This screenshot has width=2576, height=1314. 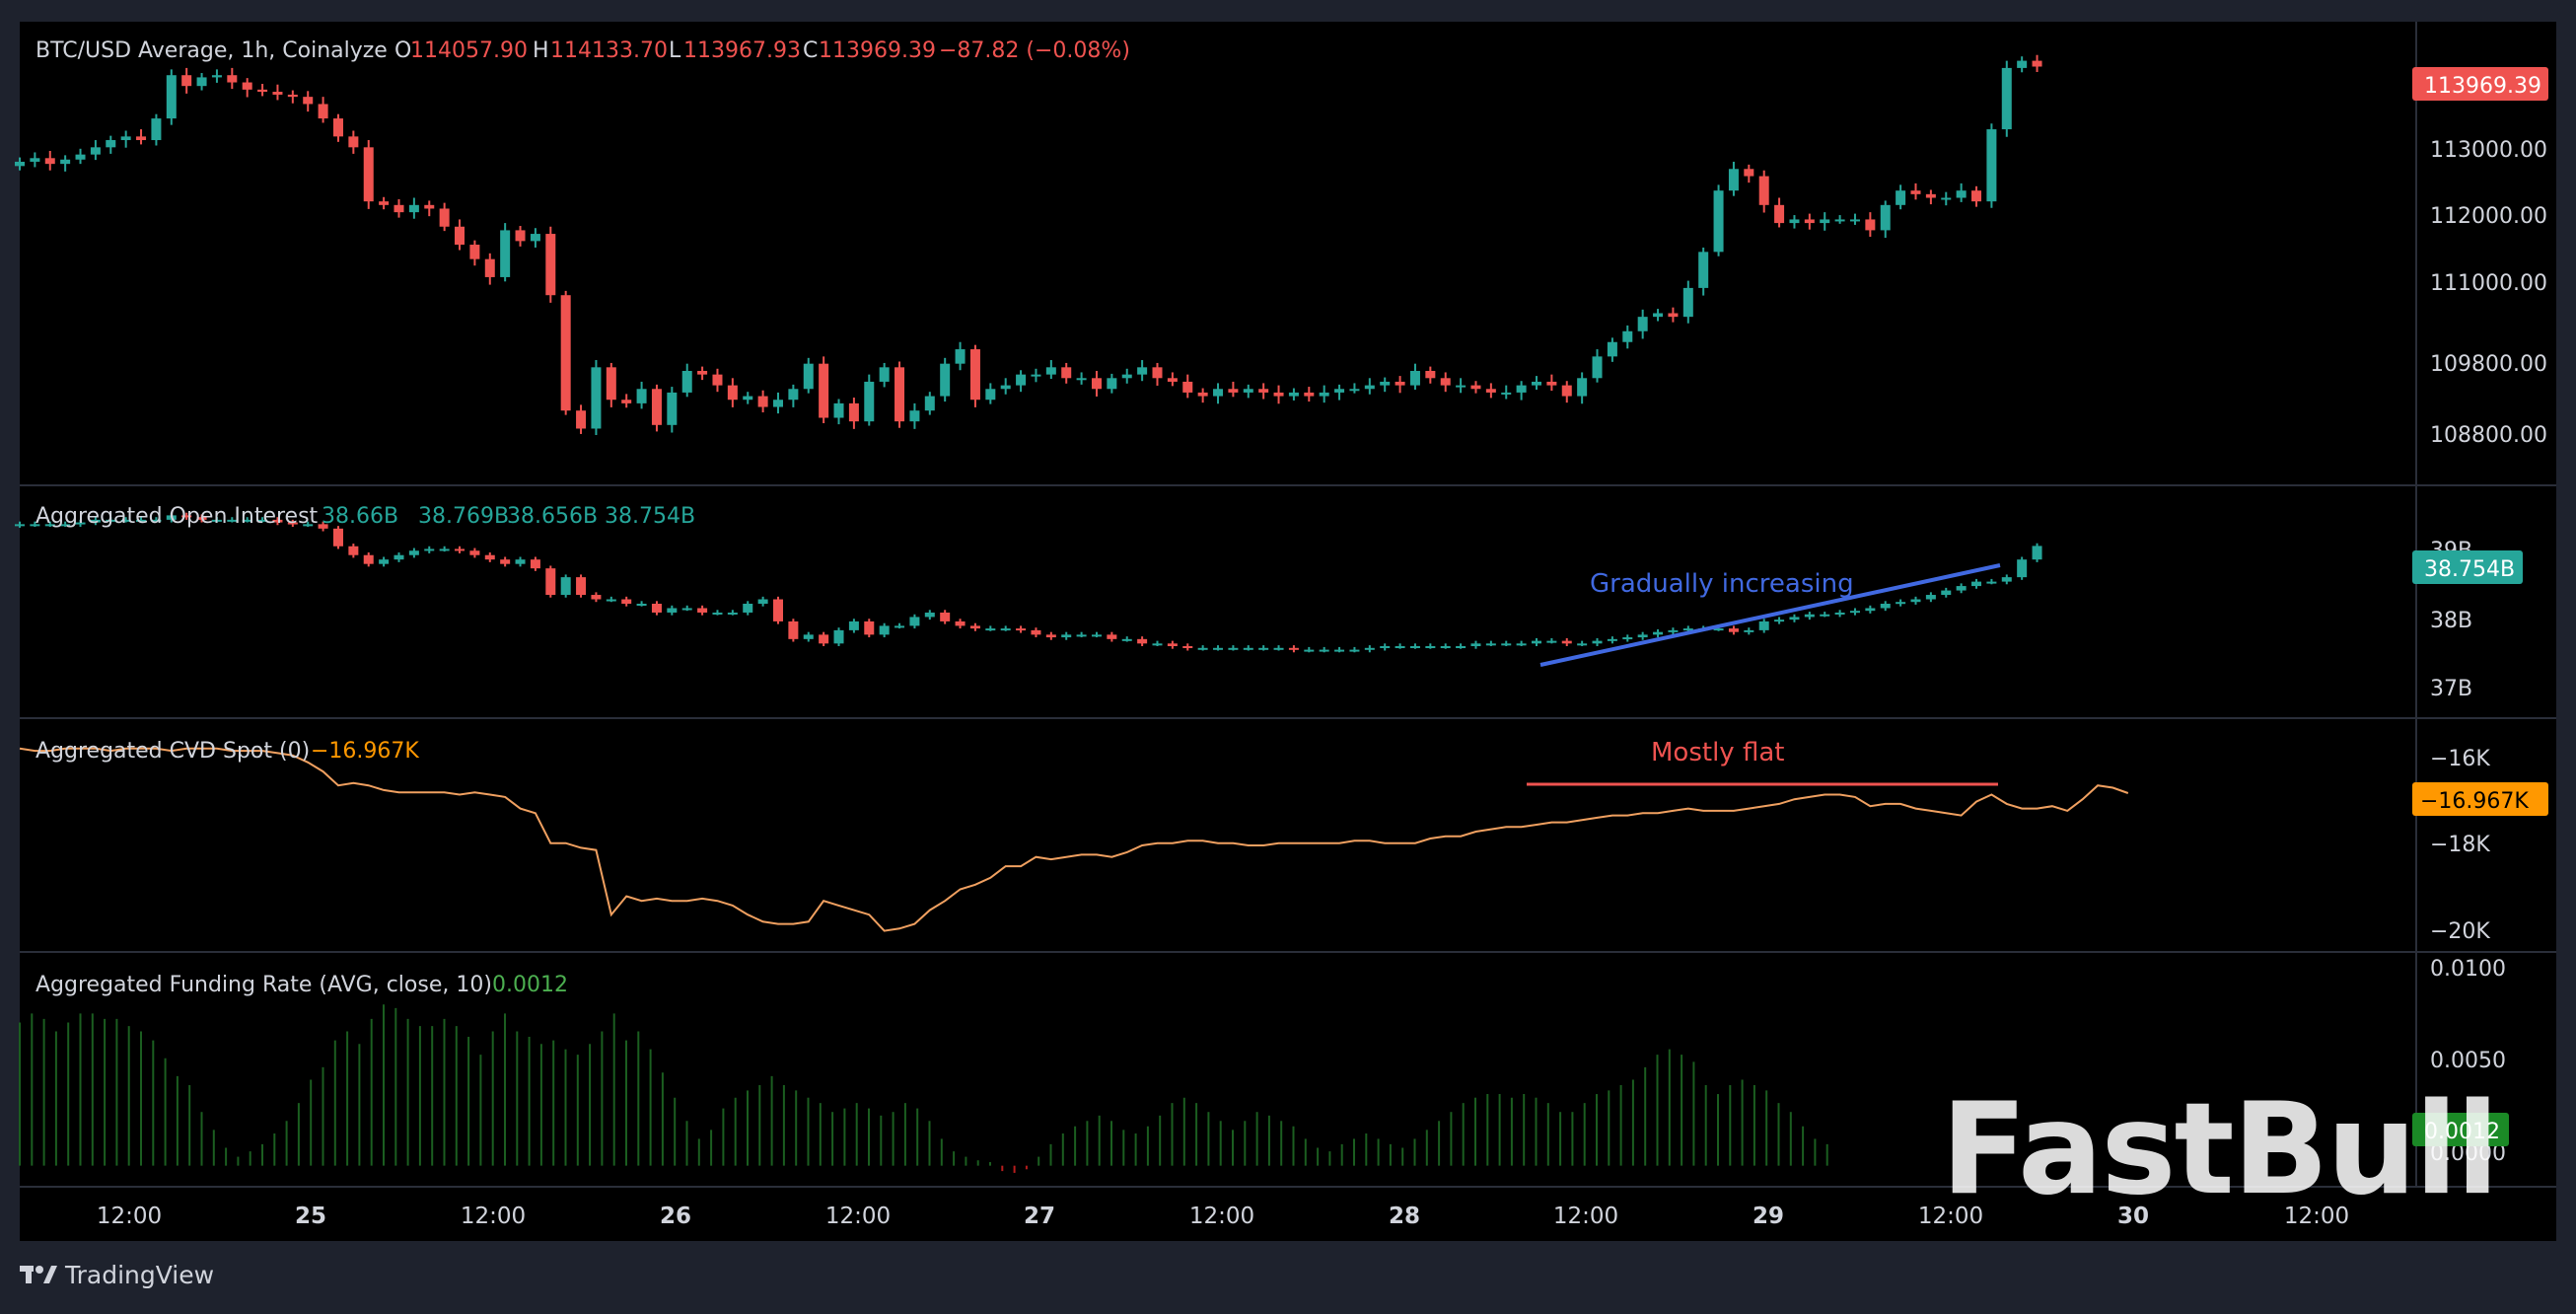 I want to click on tradingview-logo: TradingView, so click(x=117, y=1275).